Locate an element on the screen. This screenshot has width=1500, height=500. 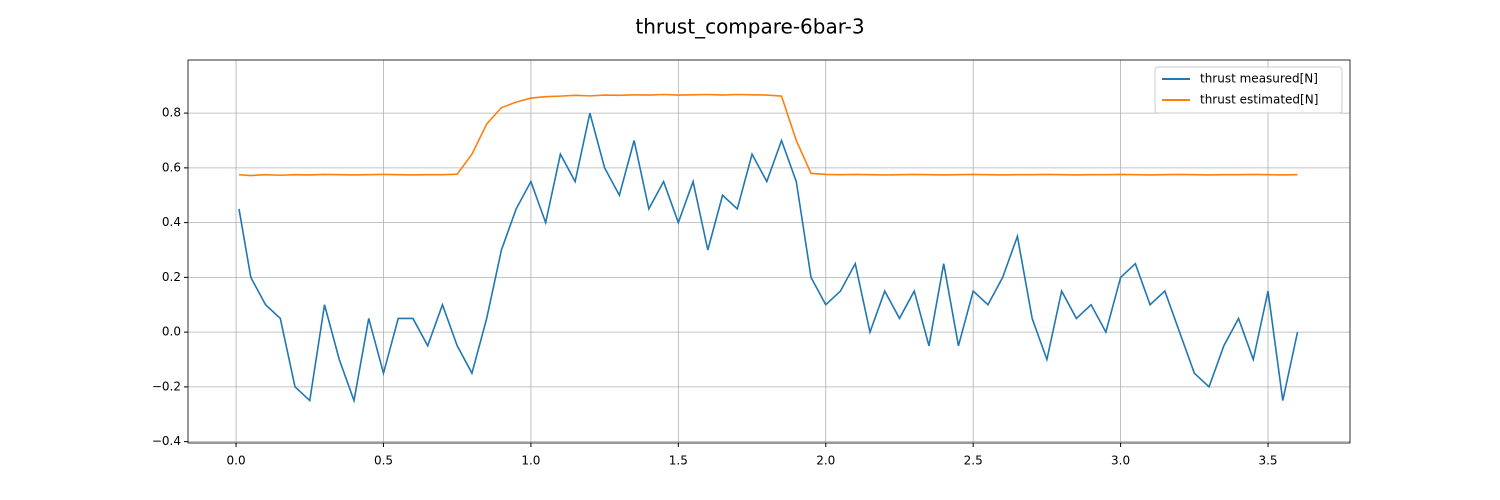
y-tick-label: 0.4 is located at coordinates (171, 222).